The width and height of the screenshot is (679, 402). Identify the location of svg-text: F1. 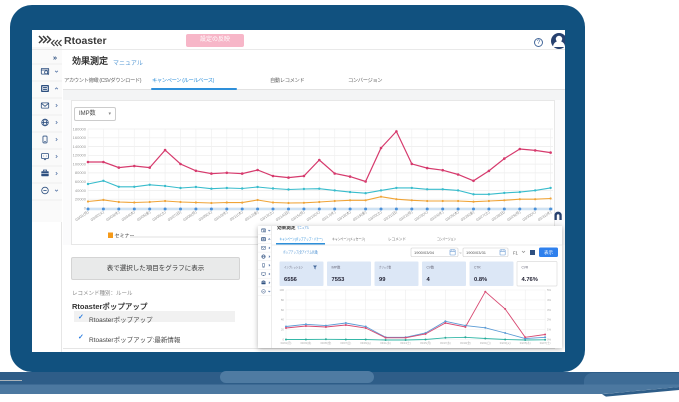
(516, 253).